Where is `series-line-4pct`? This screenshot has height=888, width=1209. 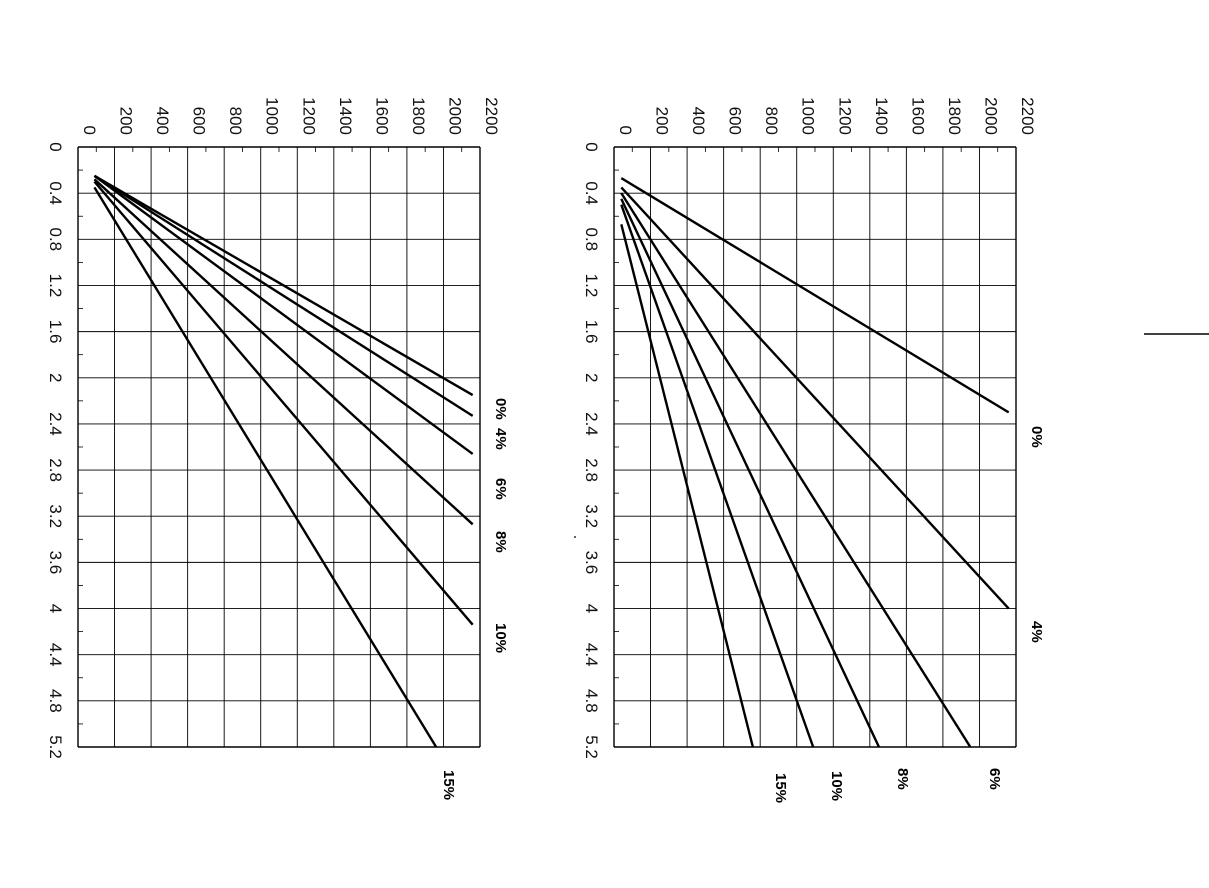 series-line-4pct is located at coordinates (283, 295).